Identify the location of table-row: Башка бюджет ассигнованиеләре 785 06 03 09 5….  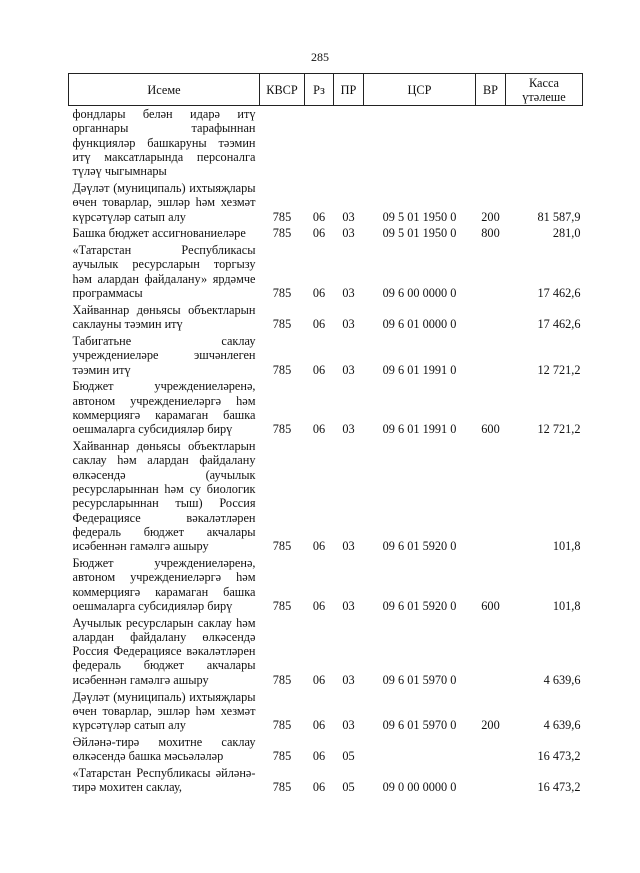
(326, 233).